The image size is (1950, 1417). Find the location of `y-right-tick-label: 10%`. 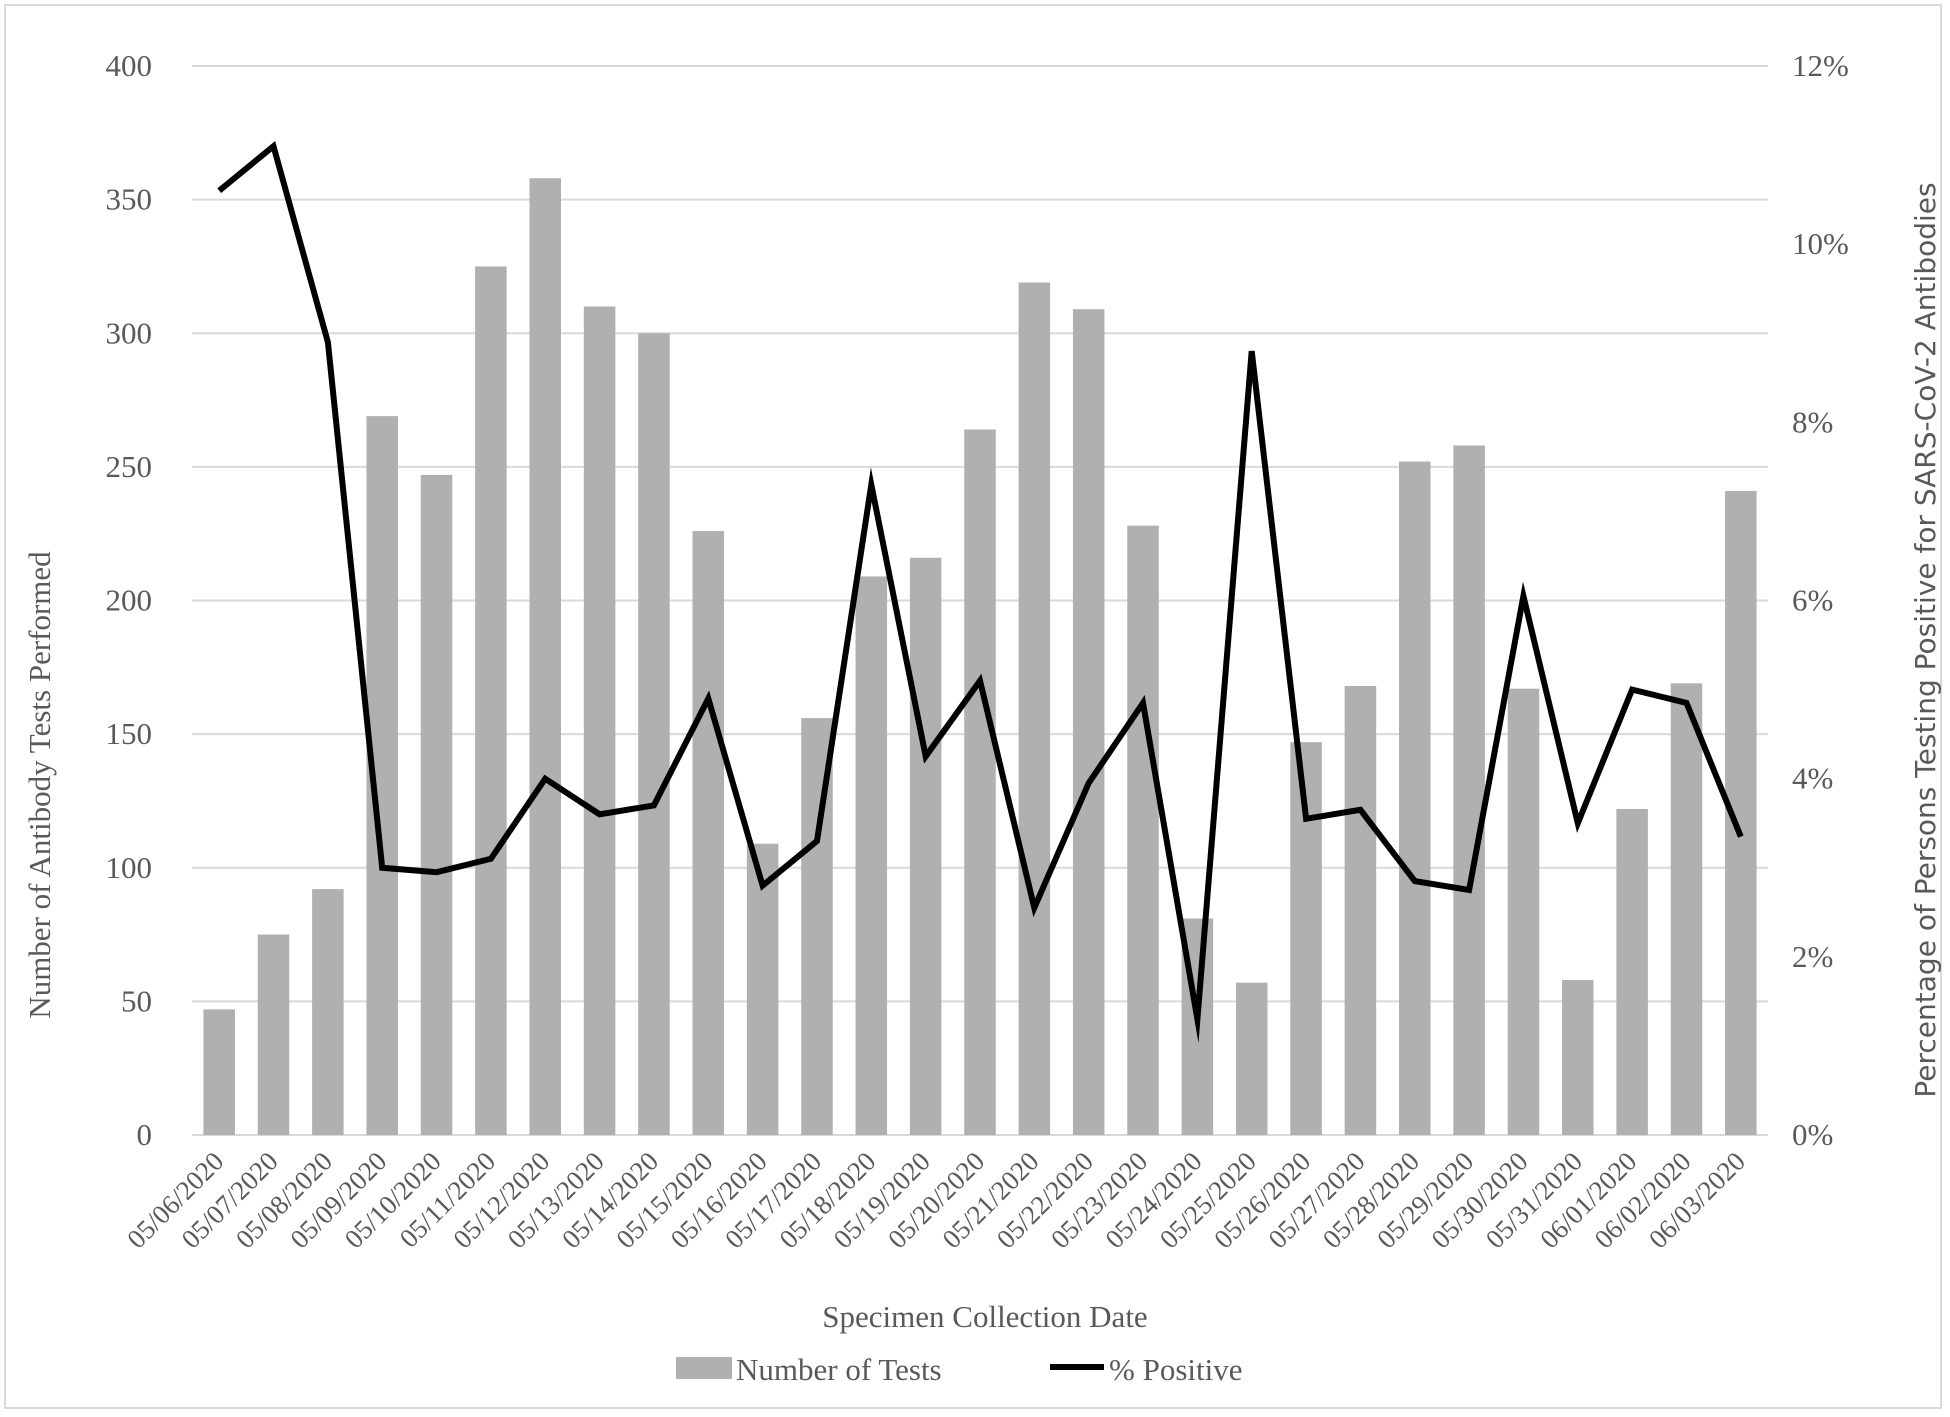

y-right-tick-label: 10% is located at coordinates (1820, 243).